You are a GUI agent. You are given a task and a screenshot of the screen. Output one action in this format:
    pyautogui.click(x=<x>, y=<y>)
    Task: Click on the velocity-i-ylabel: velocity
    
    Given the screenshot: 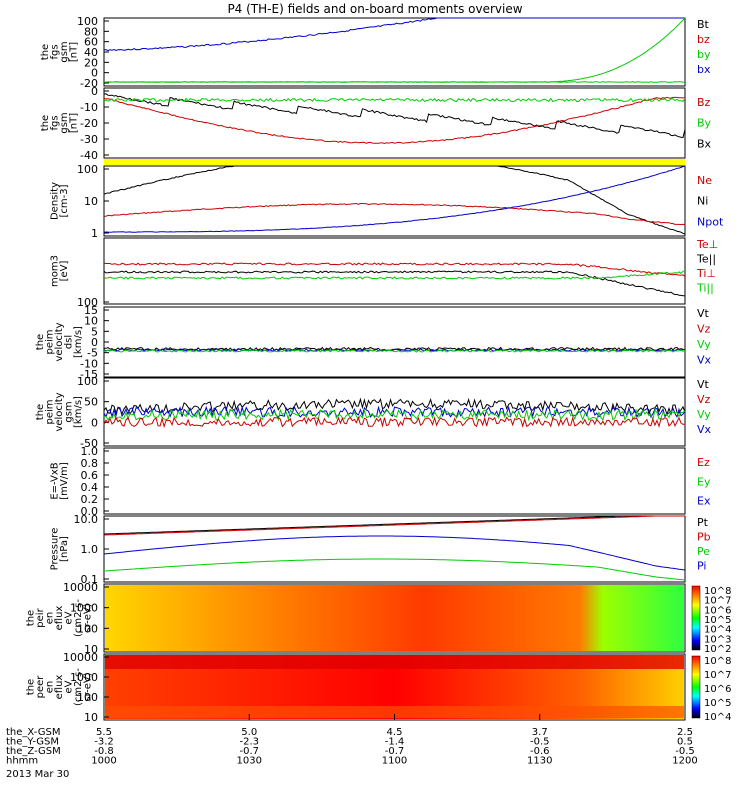 What is the action you would take?
    pyautogui.click(x=59, y=411)
    